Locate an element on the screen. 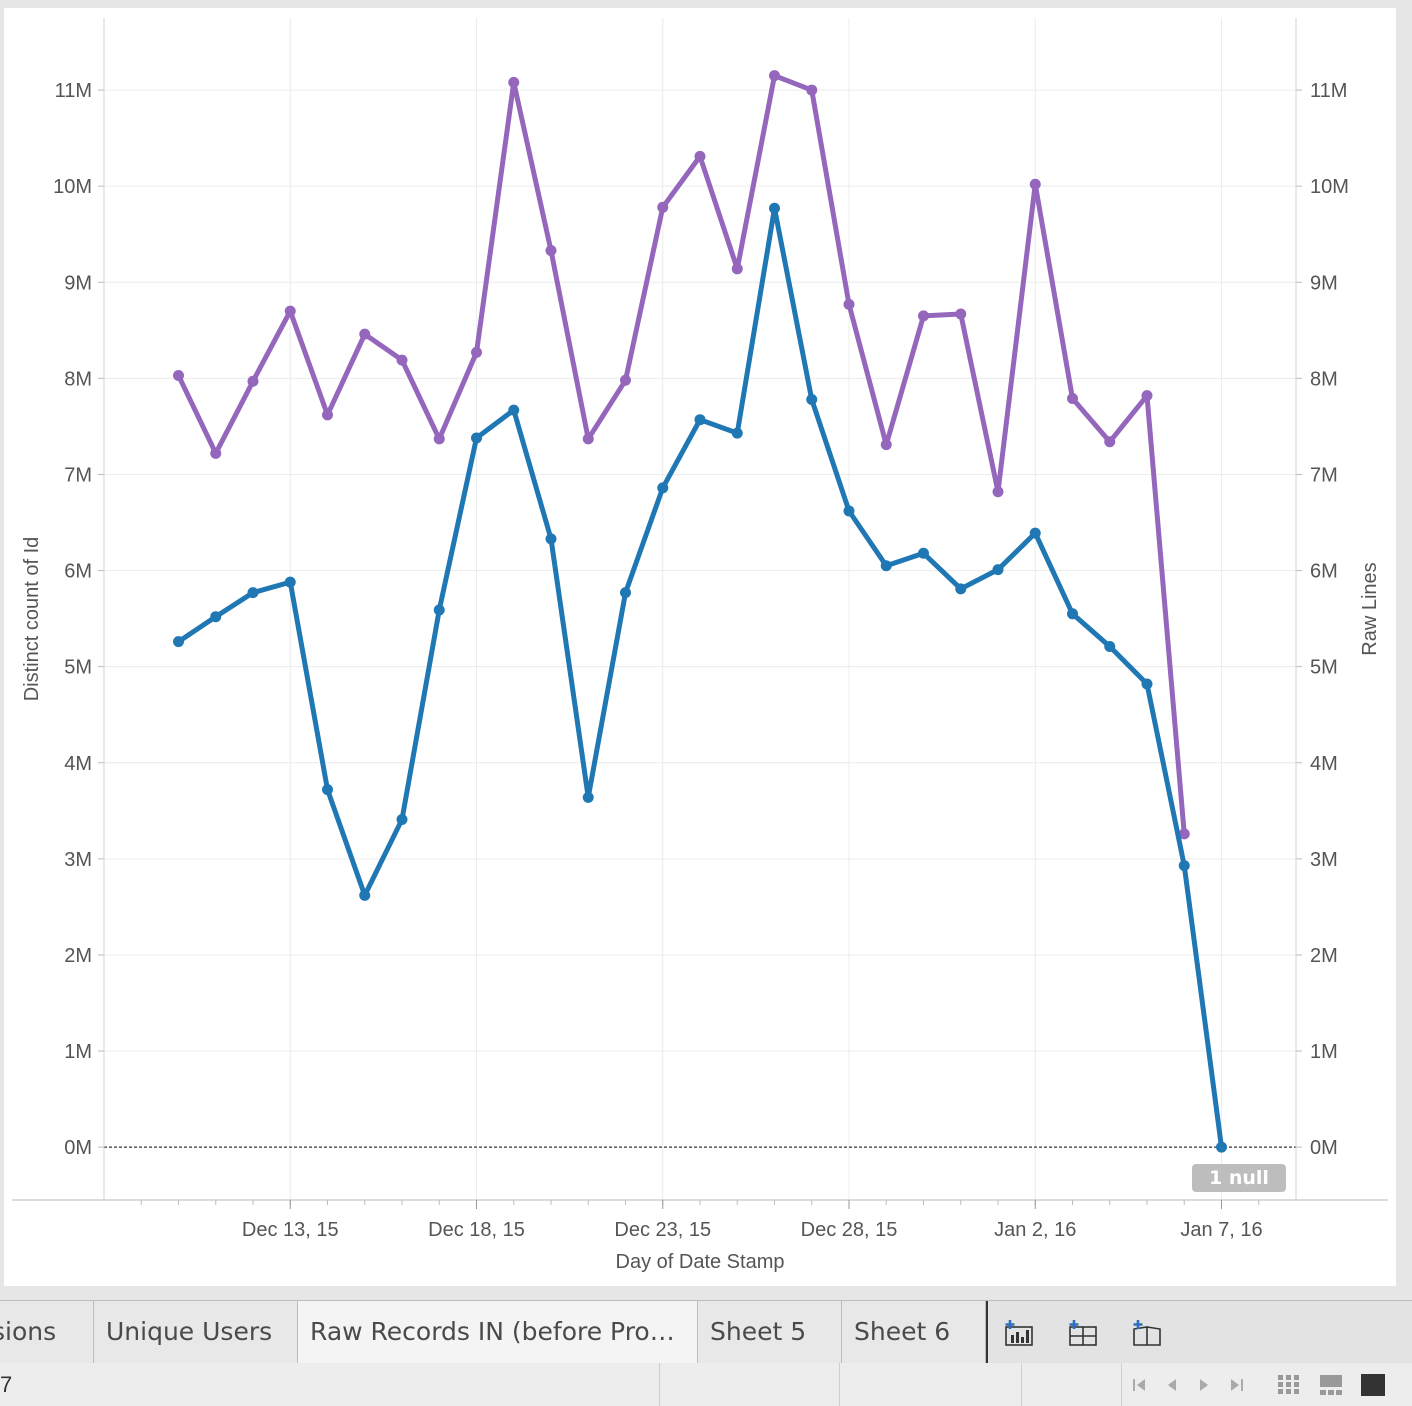  x-tick-label: Dec 18, 15 is located at coordinates (476, 1230).